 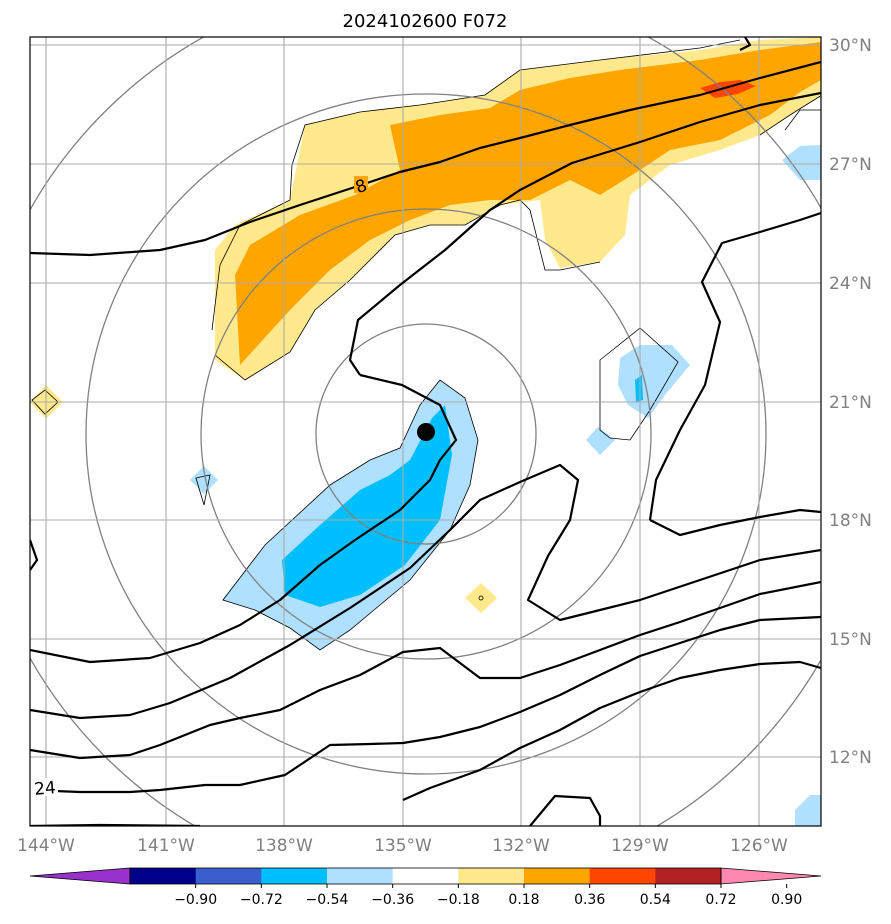 What do you see at coordinates (327, 900) in the screenshot?
I see `colorbar-tick-label: −0.54` at bounding box center [327, 900].